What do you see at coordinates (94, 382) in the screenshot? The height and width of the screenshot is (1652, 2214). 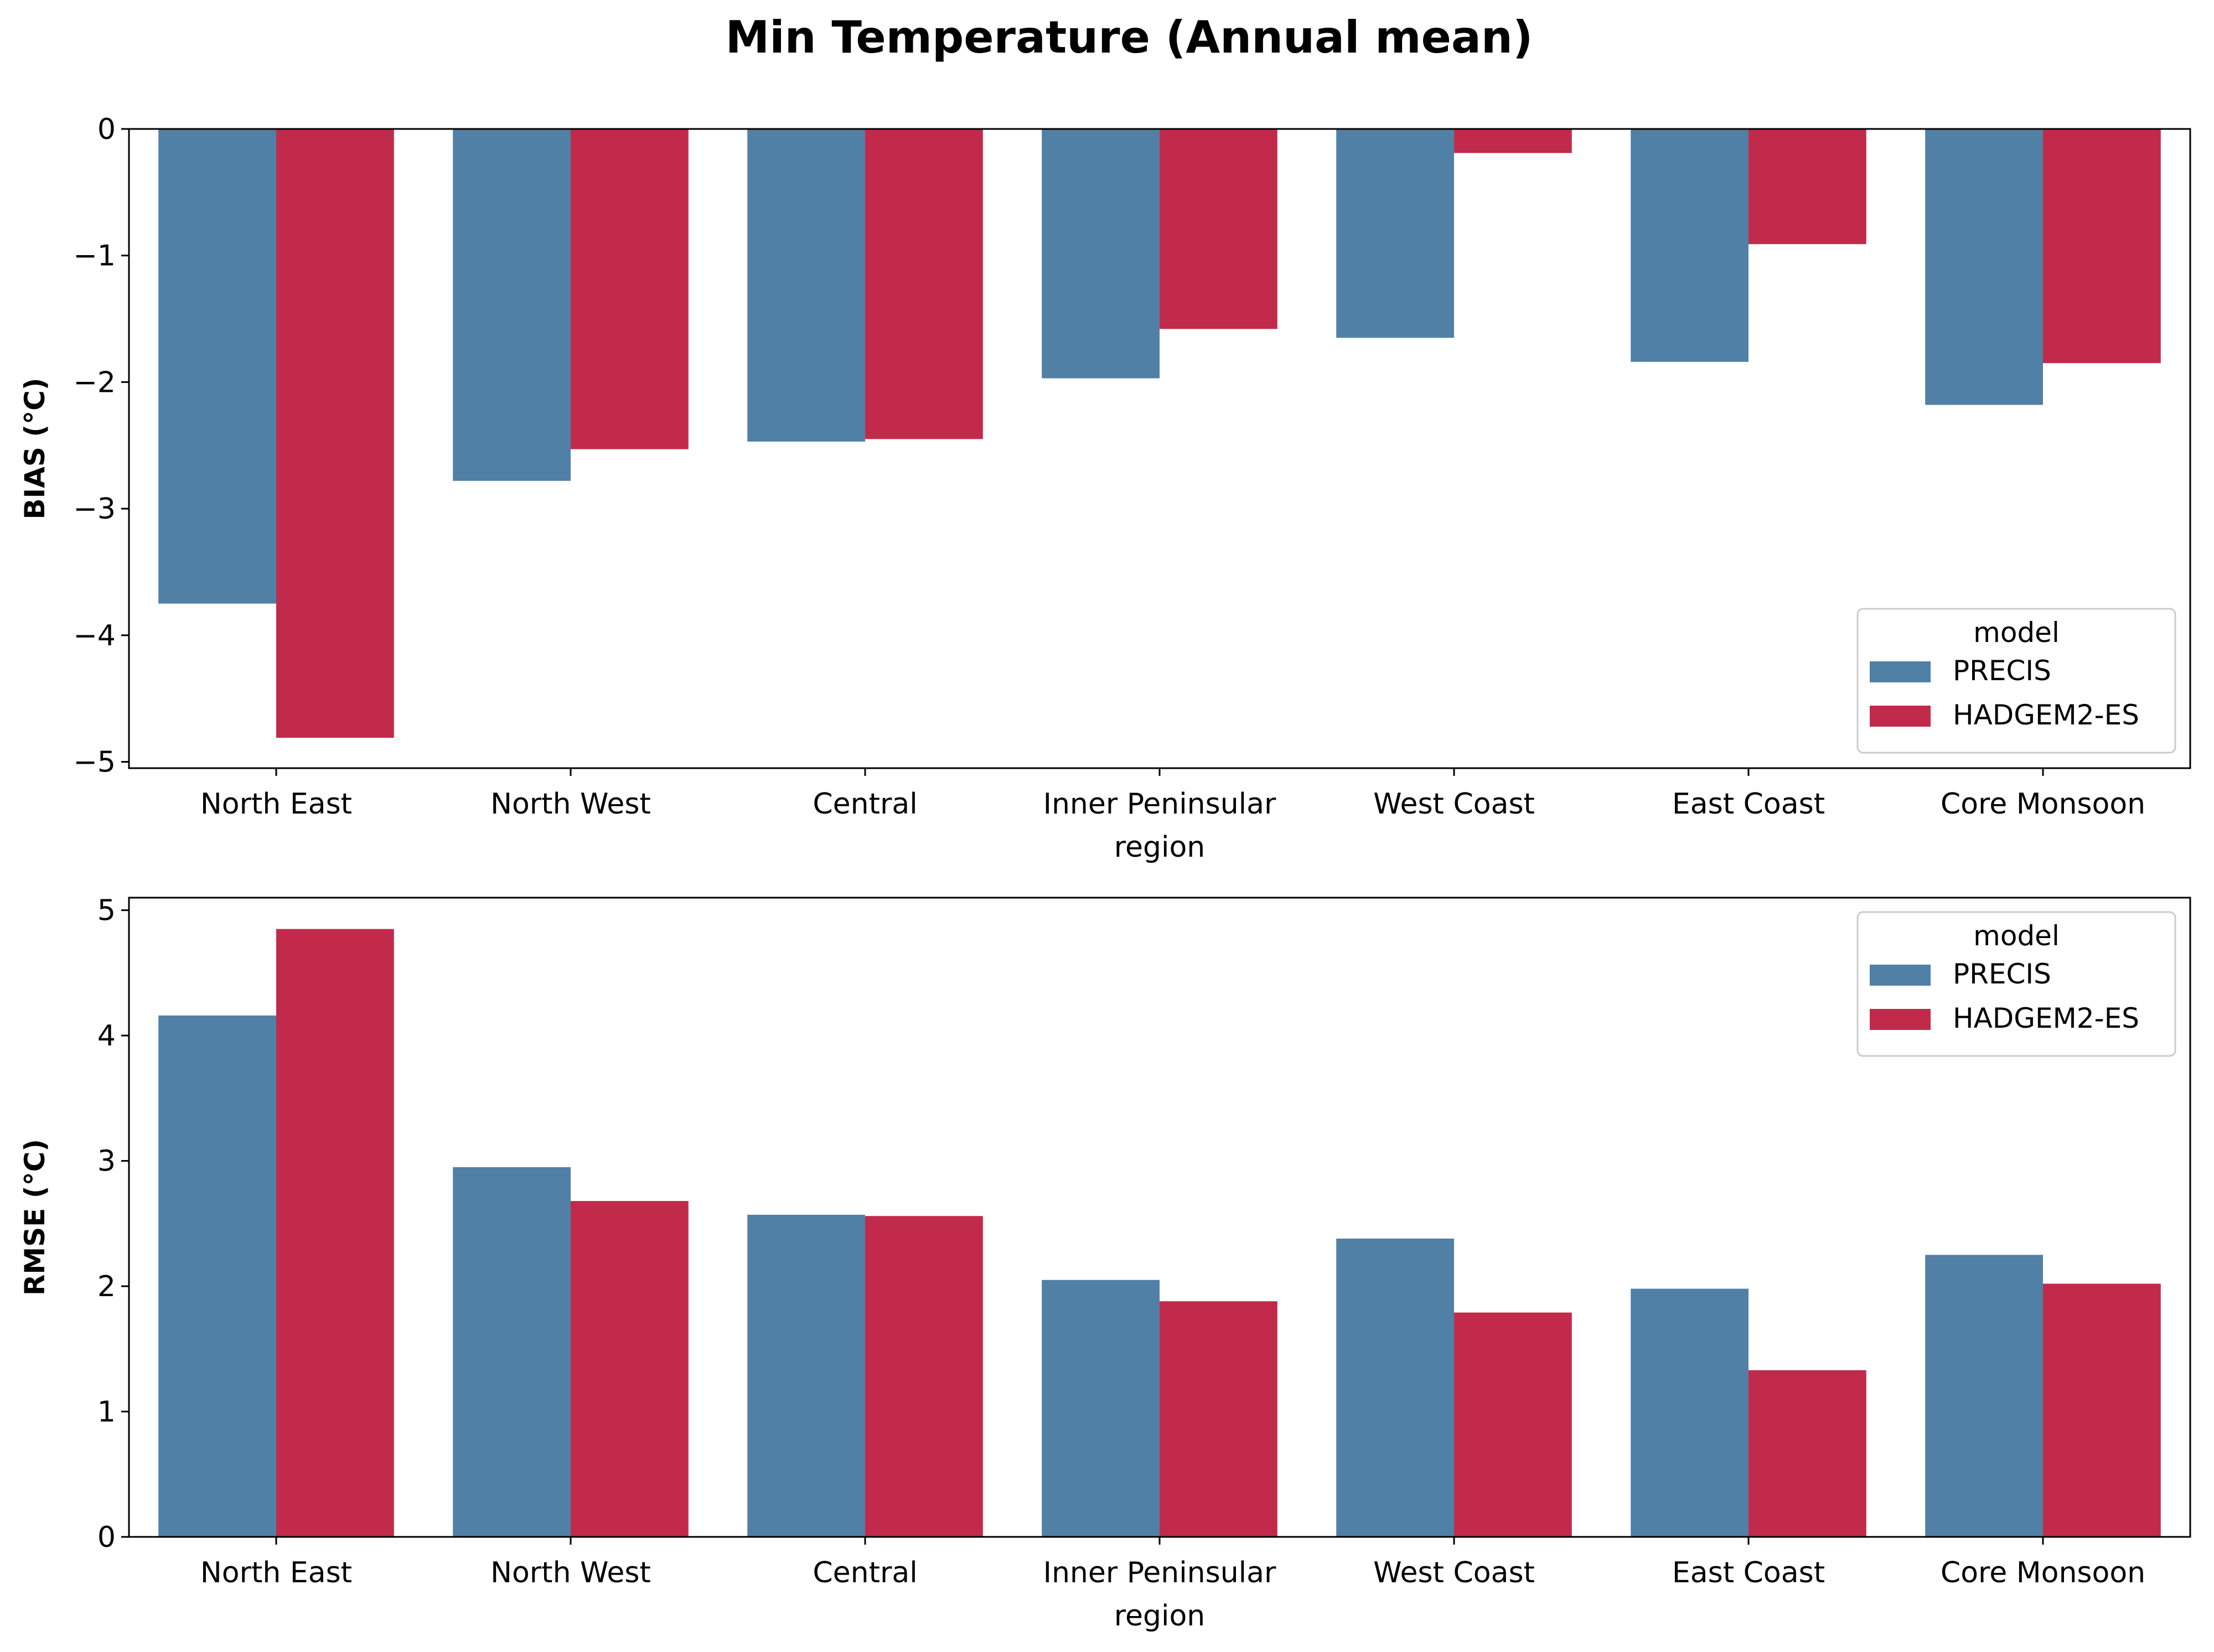 I see `y-tick-label: −2` at bounding box center [94, 382].